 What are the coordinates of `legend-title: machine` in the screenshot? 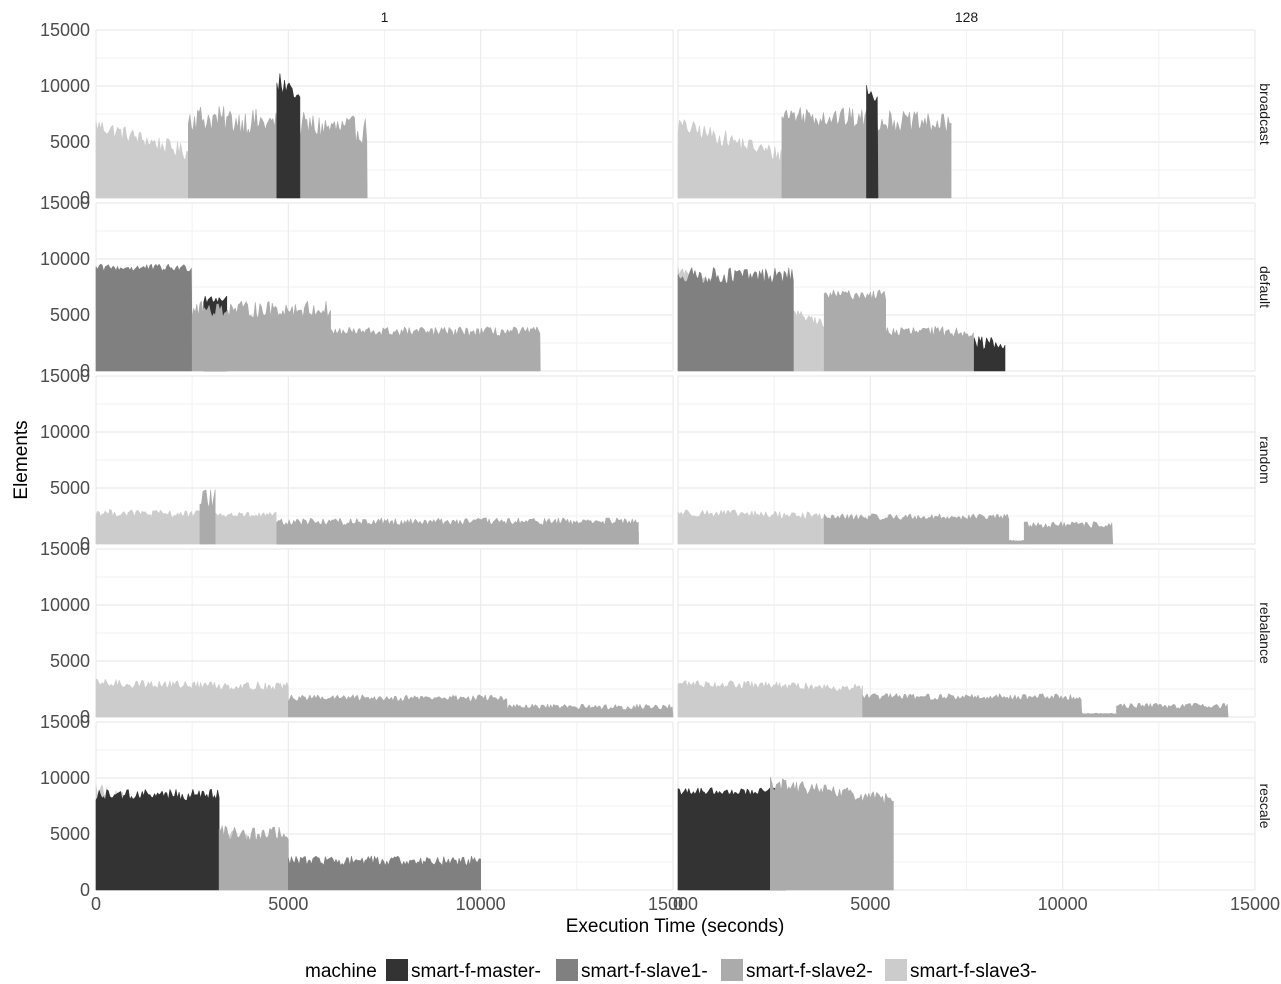 It's located at (341, 971).